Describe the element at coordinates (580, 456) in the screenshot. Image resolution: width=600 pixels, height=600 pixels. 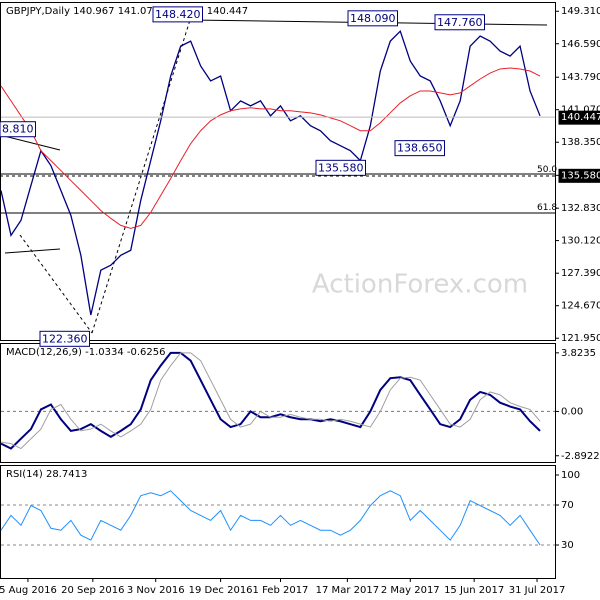
I see `y-tick-label: -2.8922` at that location.